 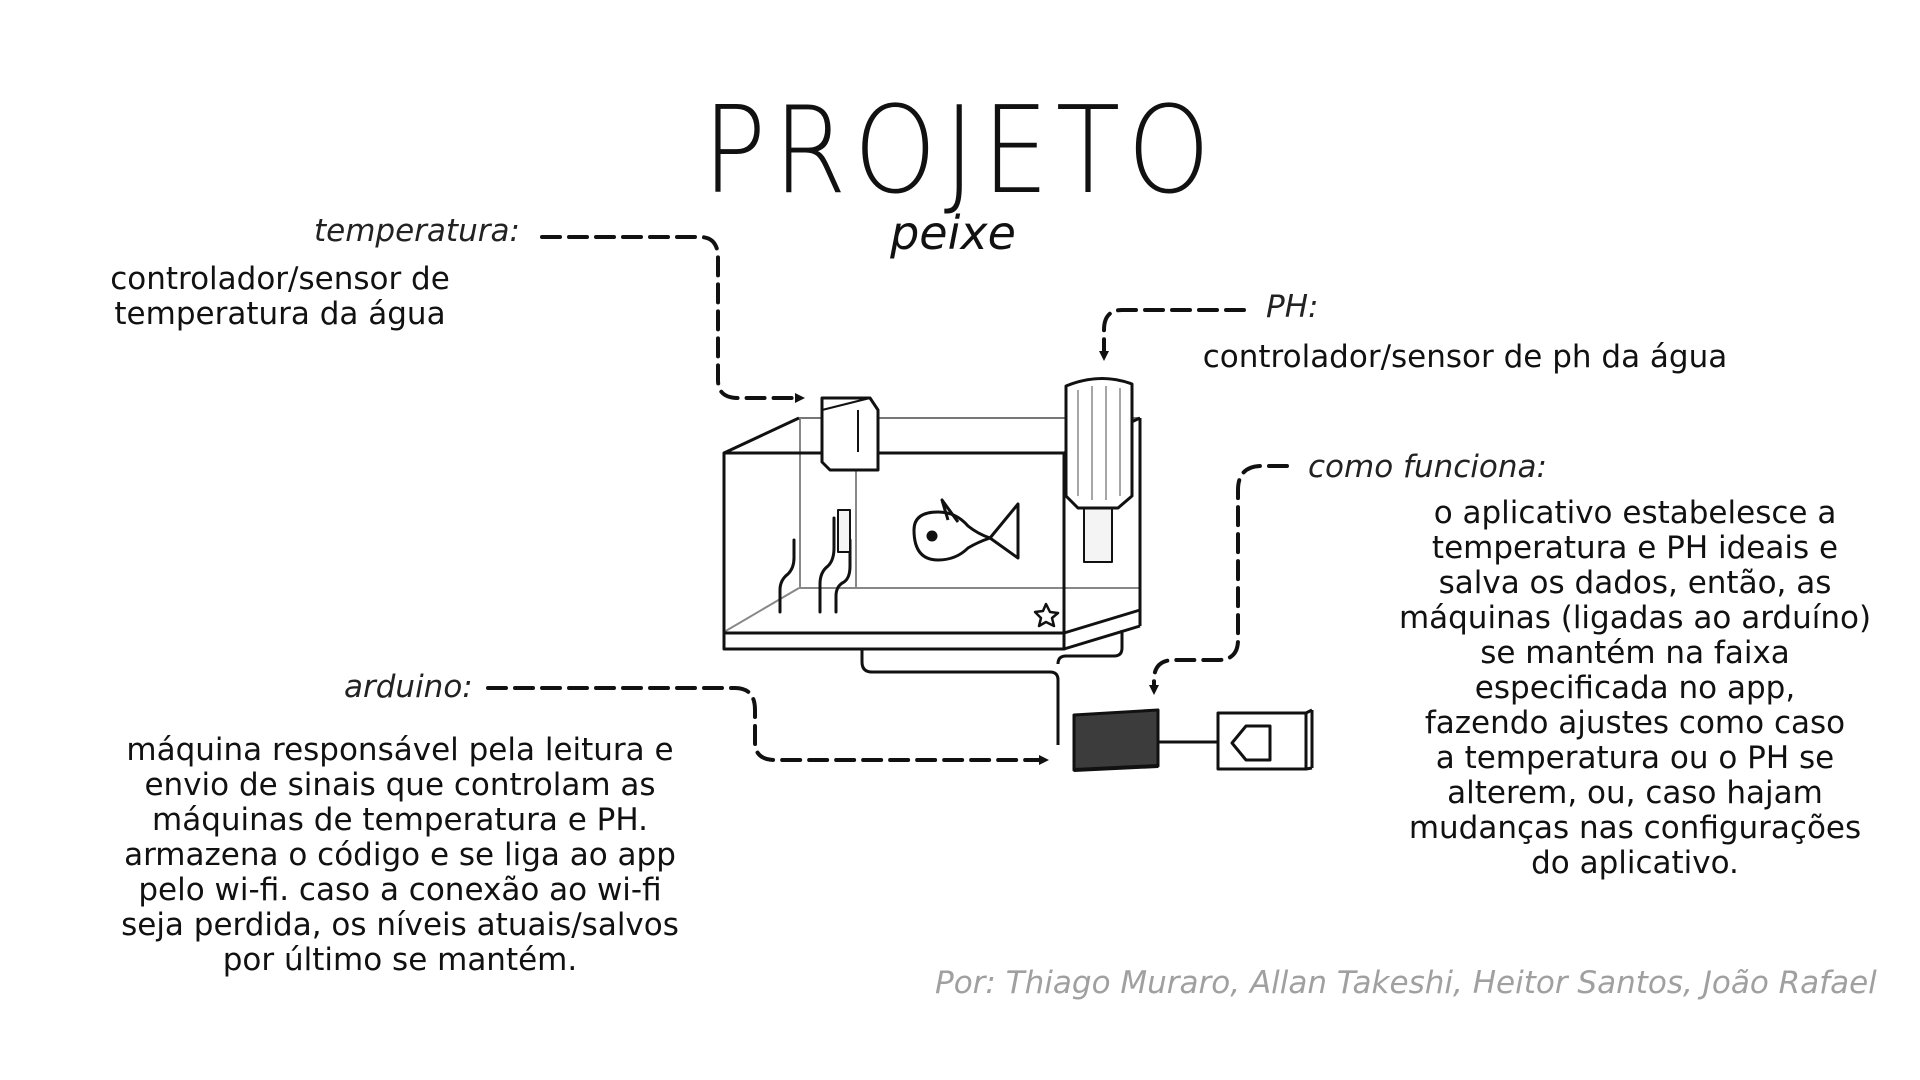 What do you see at coordinates (1635, 653) in the screenshot?
I see `como-funciona-line: se mantém na faixa` at bounding box center [1635, 653].